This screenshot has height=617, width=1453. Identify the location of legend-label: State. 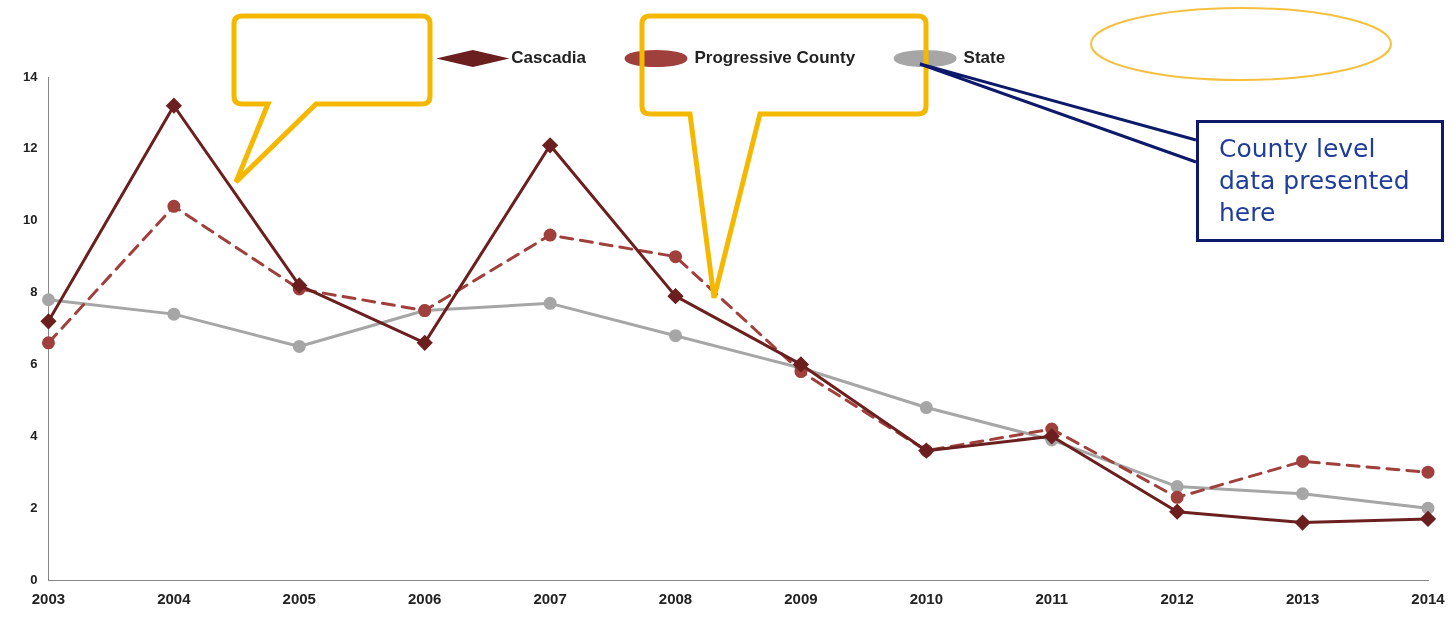
(984, 58).